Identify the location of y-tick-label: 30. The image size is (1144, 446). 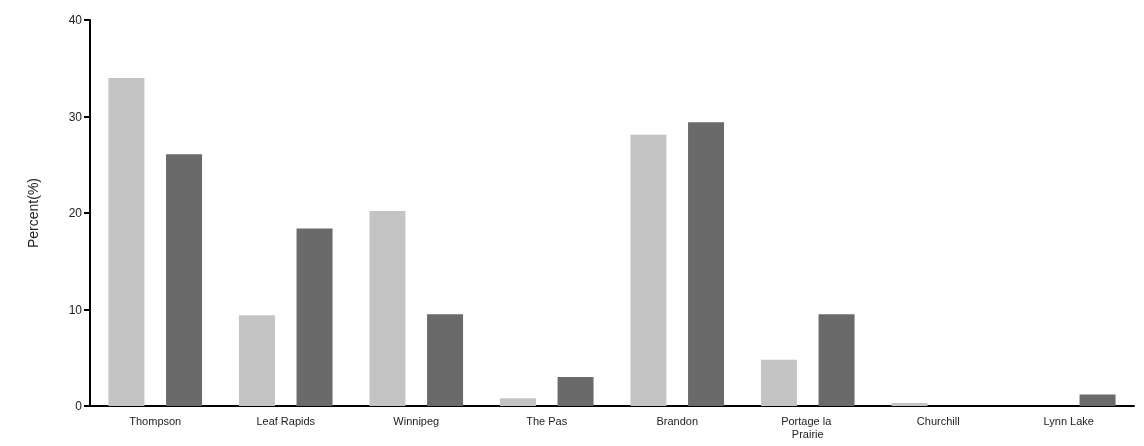
(75, 116).